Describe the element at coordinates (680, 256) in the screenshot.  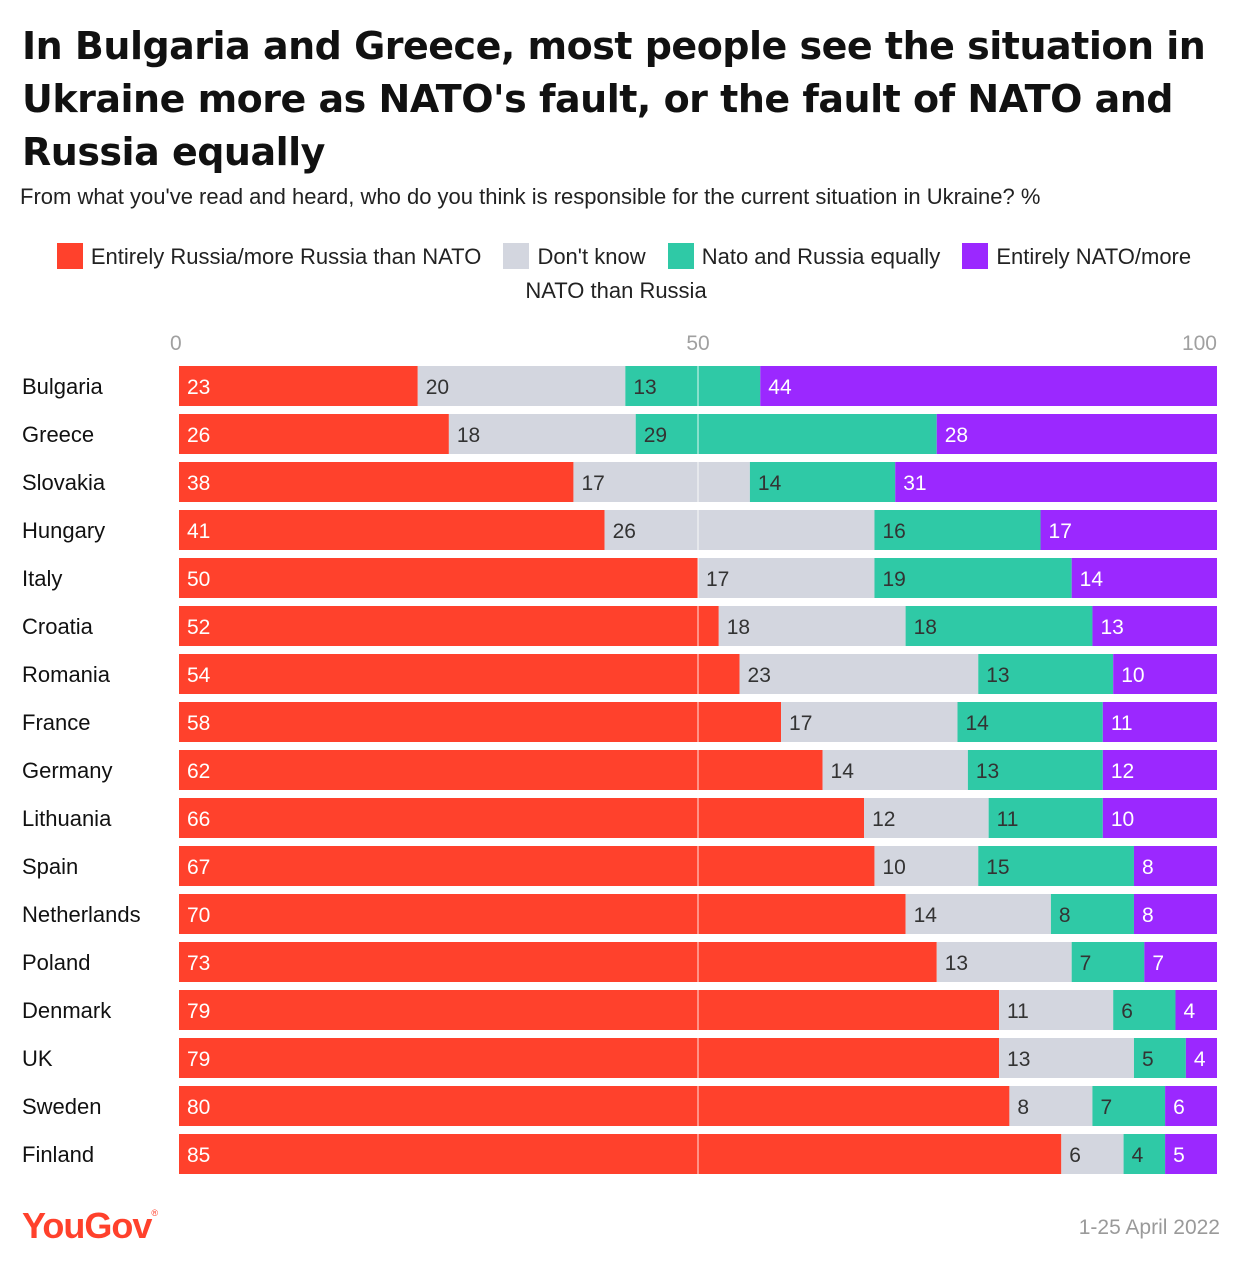
I see `legend-swatch-equal` at that location.